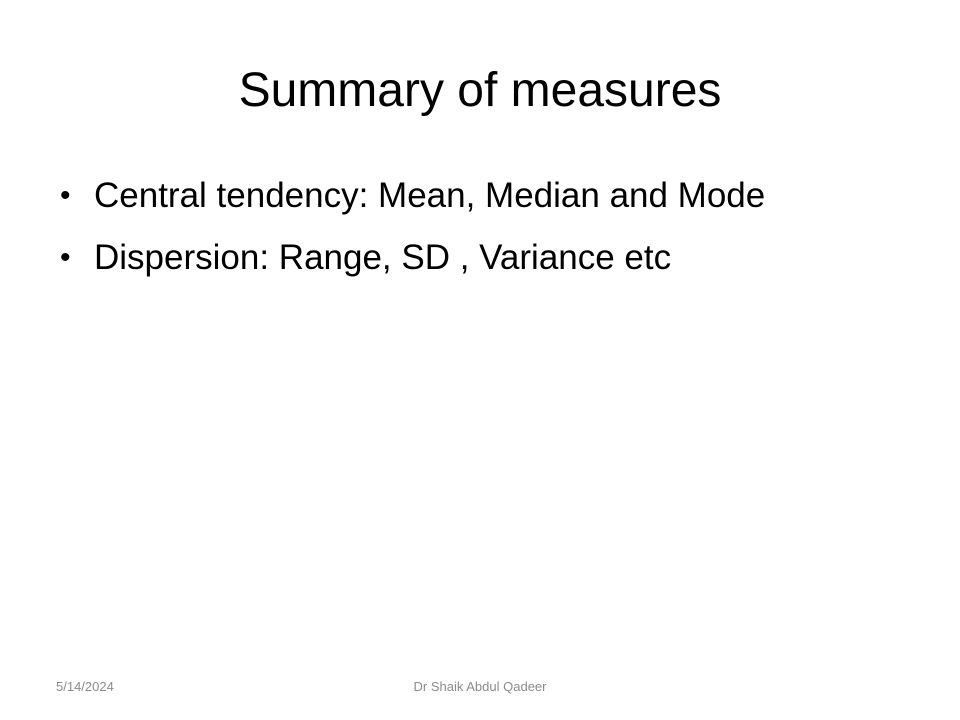  What do you see at coordinates (480, 686) in the screenshot?
I see `footer-author: Dr Shaik Abdul Qadeer` at bounding box center [480, 686].